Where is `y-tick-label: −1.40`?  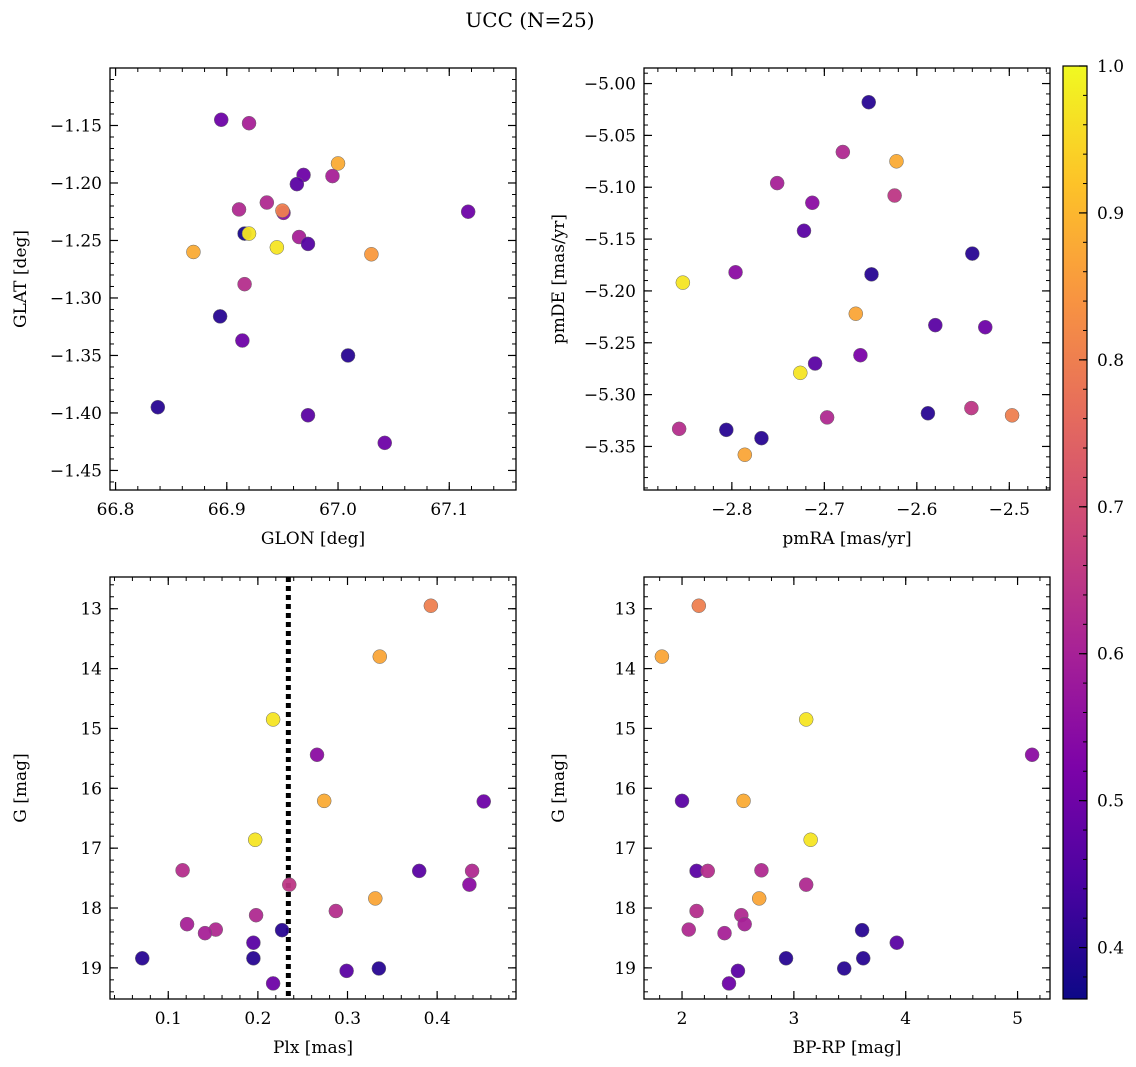 y-tick-label: −1.40 is located at coordinates (76, 414).